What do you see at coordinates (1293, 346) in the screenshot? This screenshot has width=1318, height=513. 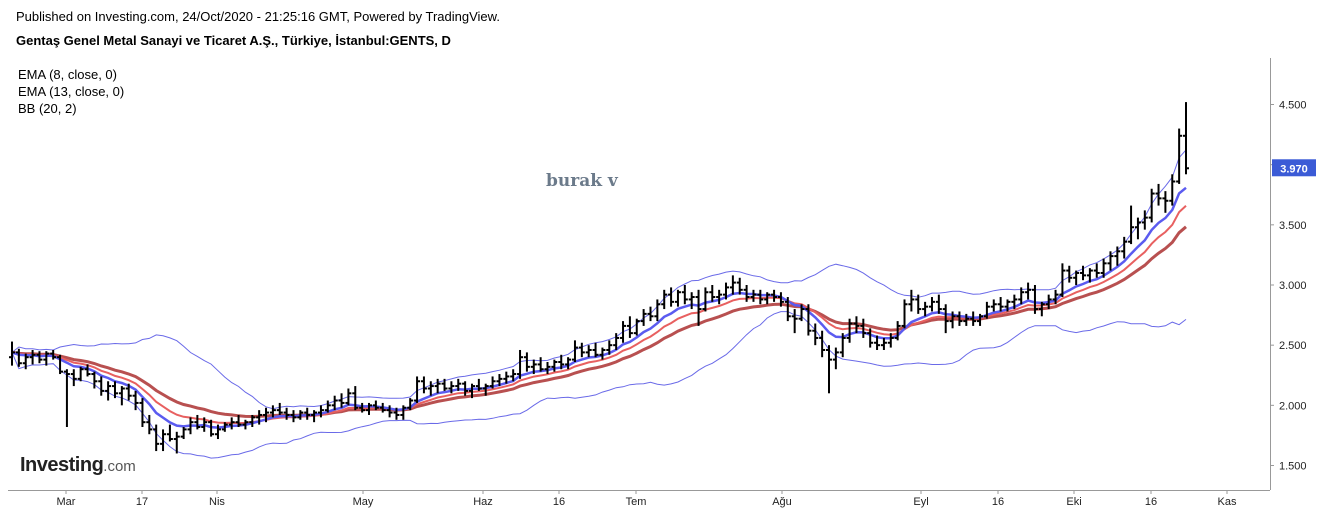 I see `y-tick-label: 2.500` at bounding box center [1293, 346].